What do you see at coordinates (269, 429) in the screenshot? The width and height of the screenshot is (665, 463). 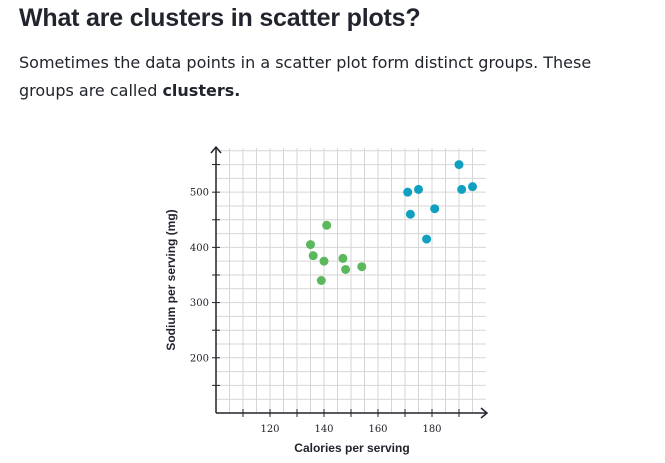 I see `x-tick-label: 120` at bounding box center [269, 429].